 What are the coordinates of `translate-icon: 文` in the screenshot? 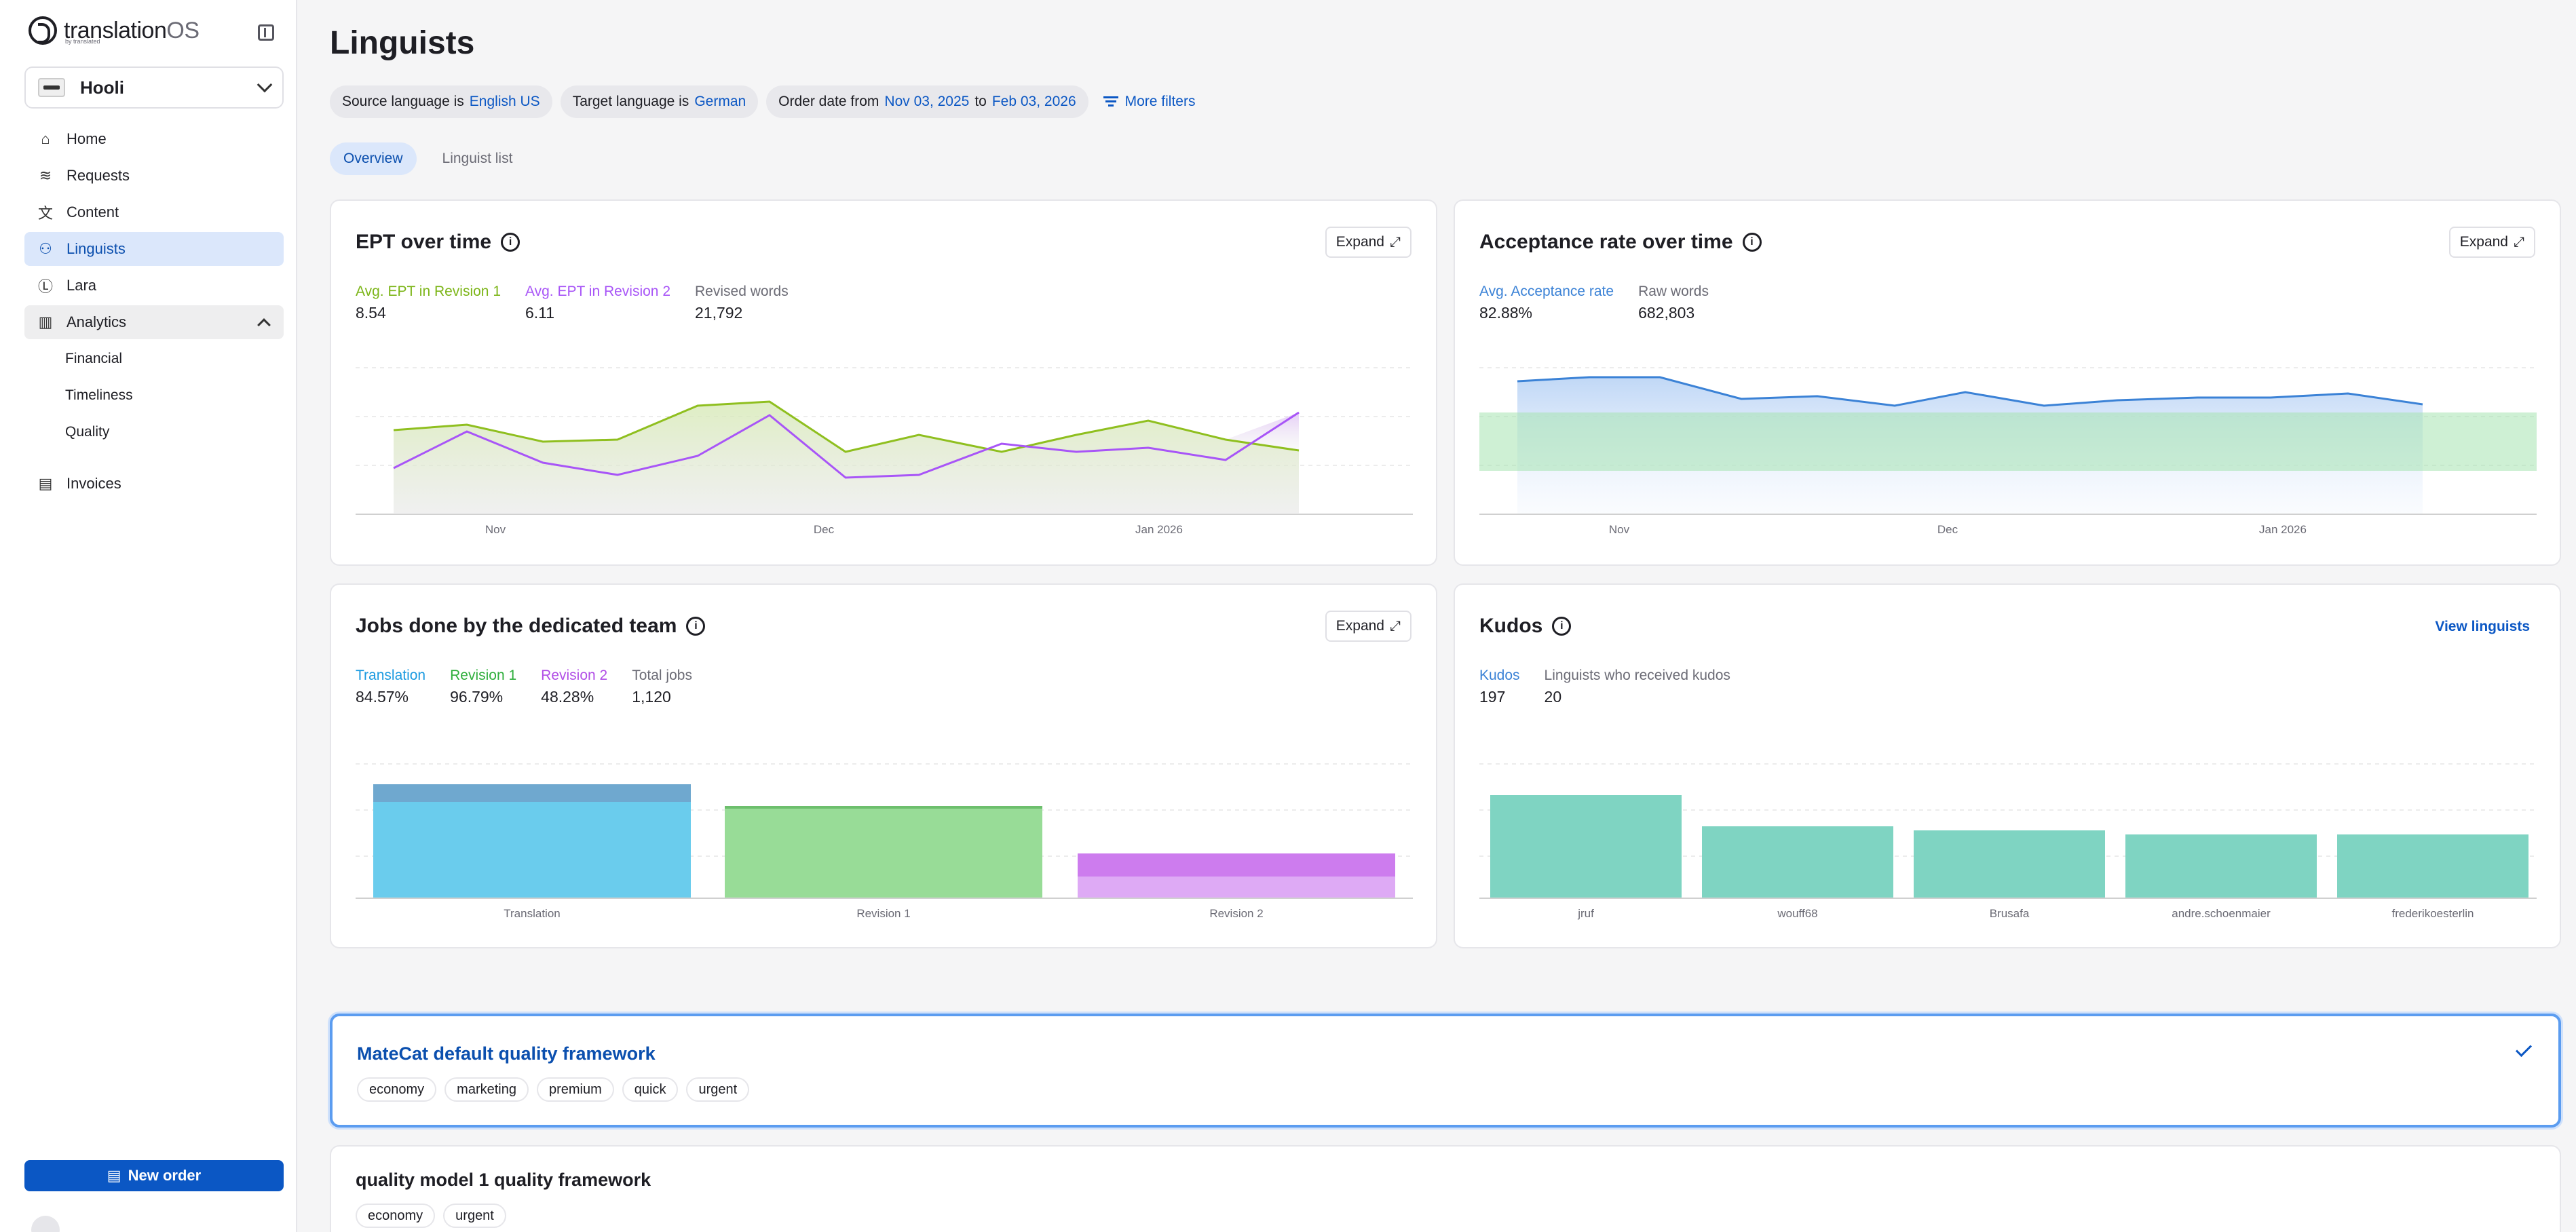 It's located at (45, 213).